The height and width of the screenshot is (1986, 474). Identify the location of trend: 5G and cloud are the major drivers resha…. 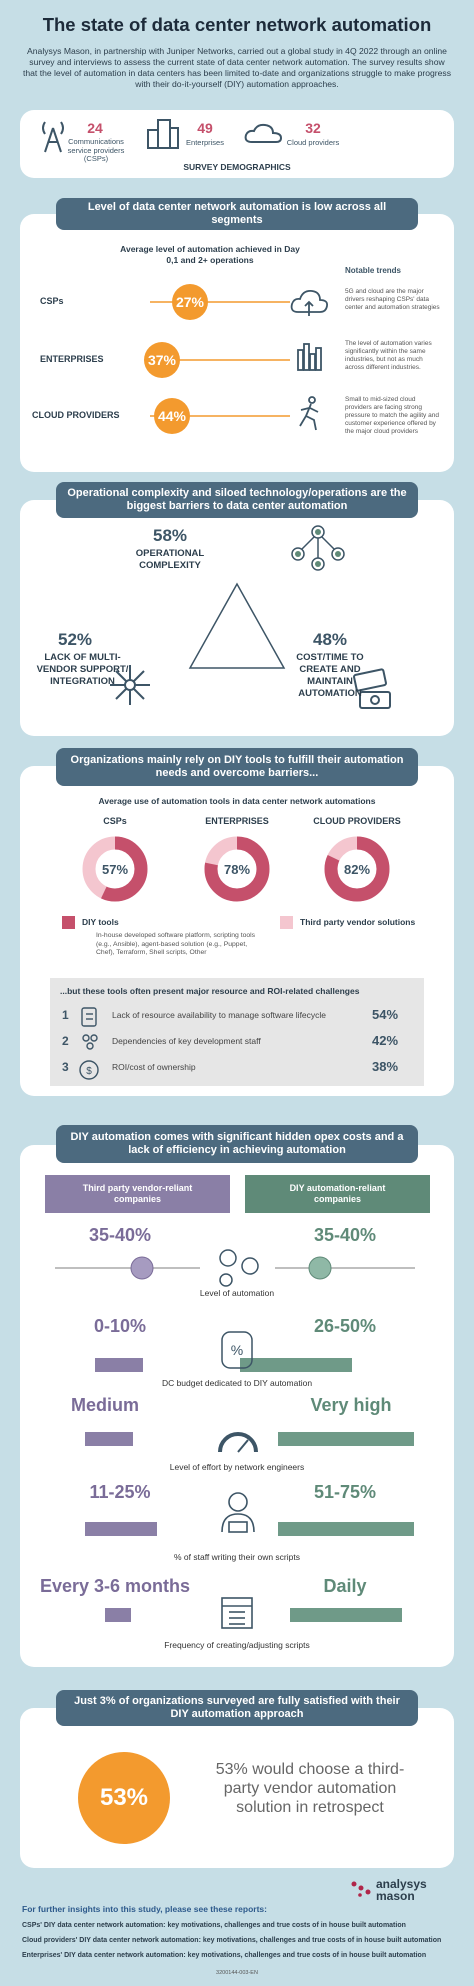
(392, 299).